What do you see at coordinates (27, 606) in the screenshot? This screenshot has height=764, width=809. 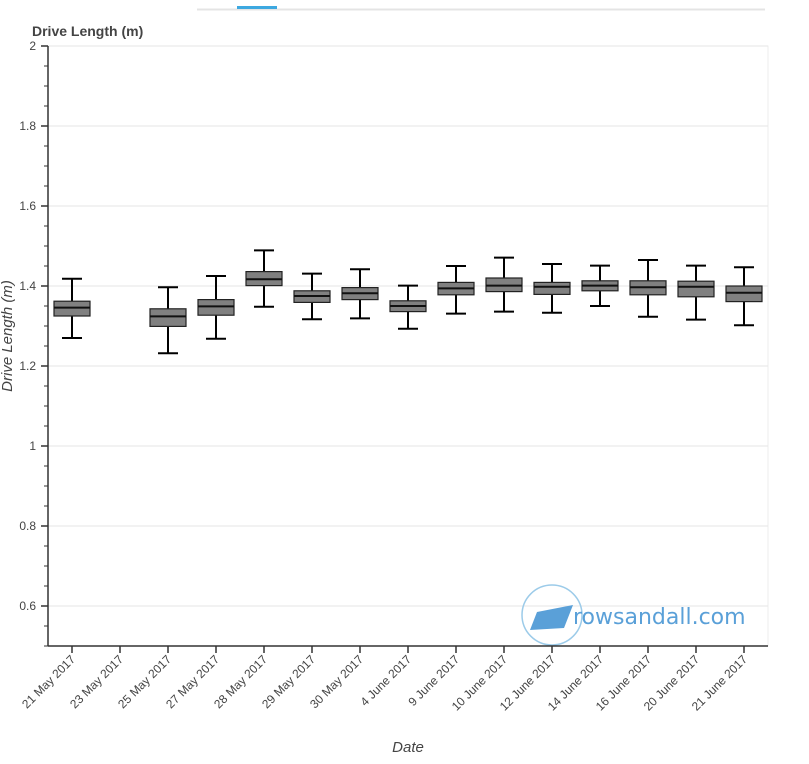 I see `y-tick-label: 0.6` at bounding box center [27, 606].